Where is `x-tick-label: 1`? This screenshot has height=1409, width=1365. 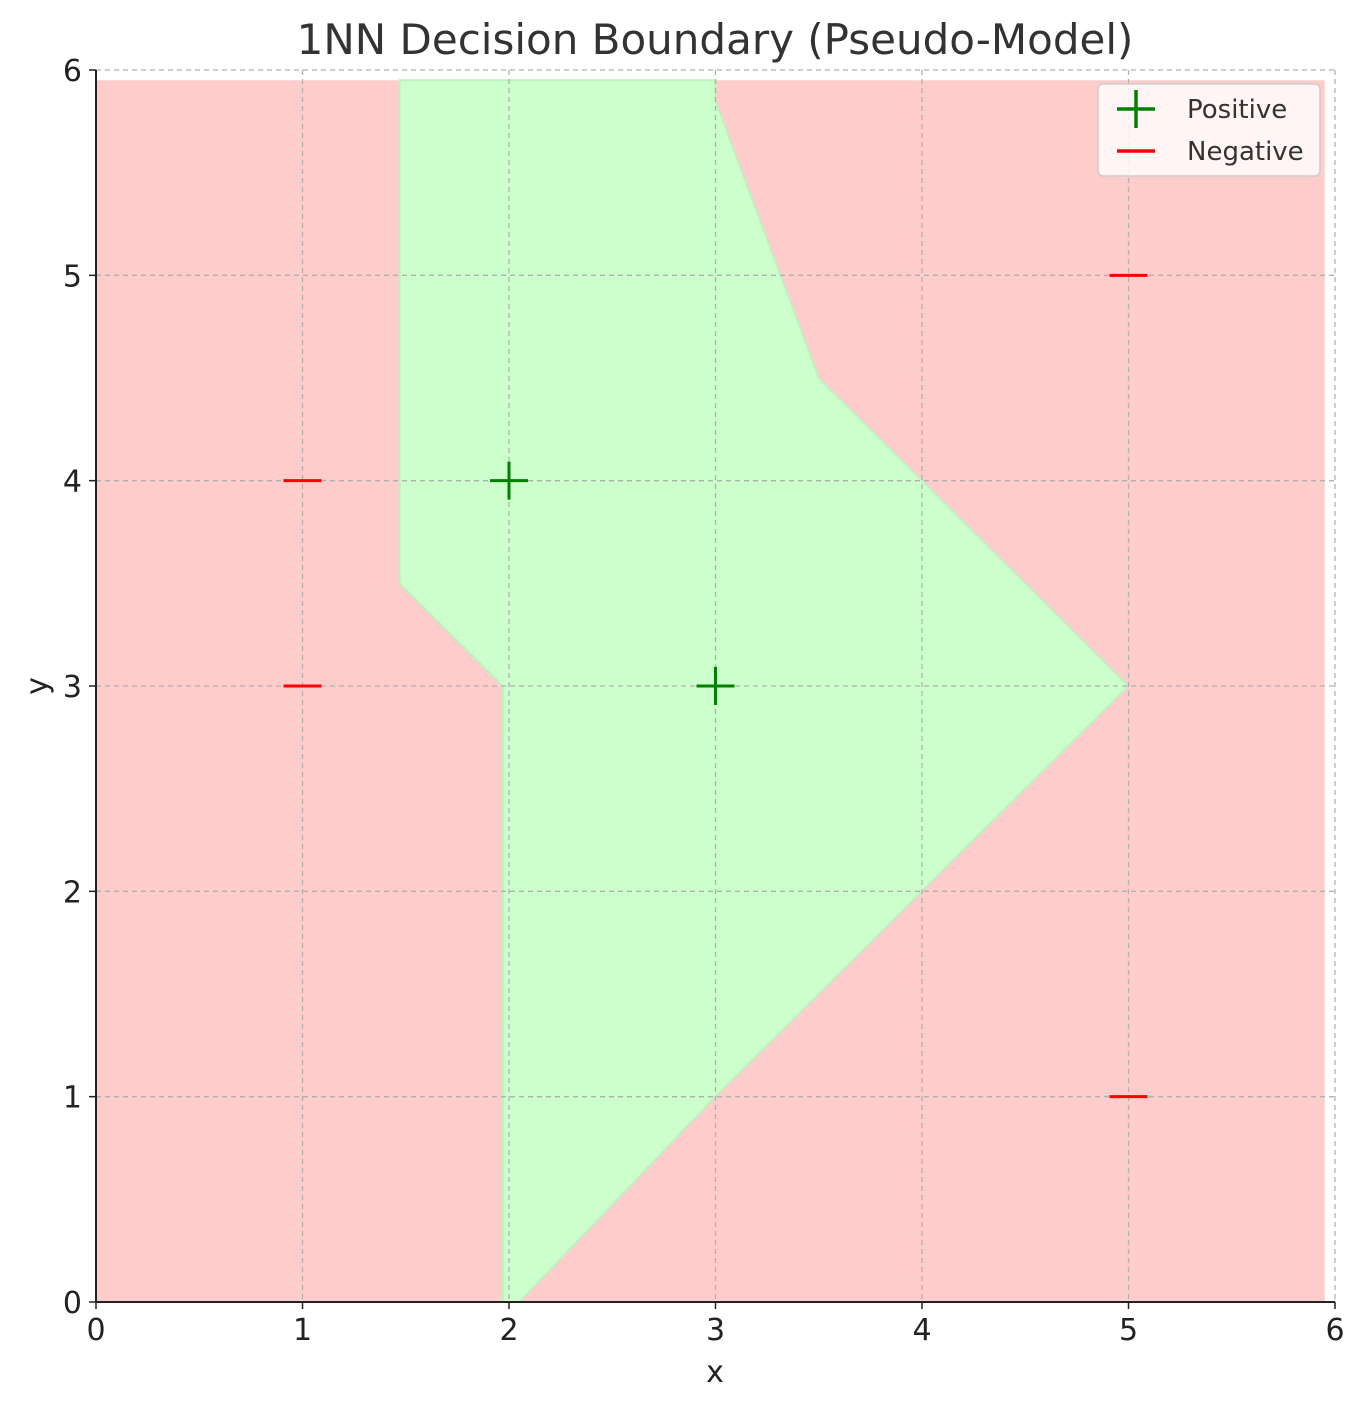
x-tick-label: 1 is located at coordinates (302, 1330).